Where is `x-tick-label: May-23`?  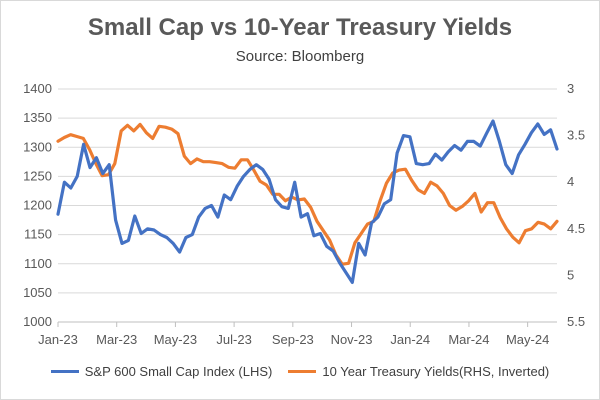
x-tick-label: May-23 is located at coordinates (175, 339).